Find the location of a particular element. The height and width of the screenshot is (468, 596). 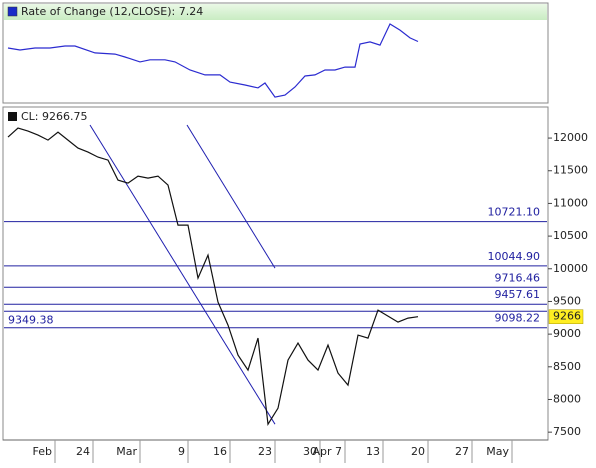

x-tick-label: 20 is located at coordinates (418, 451).